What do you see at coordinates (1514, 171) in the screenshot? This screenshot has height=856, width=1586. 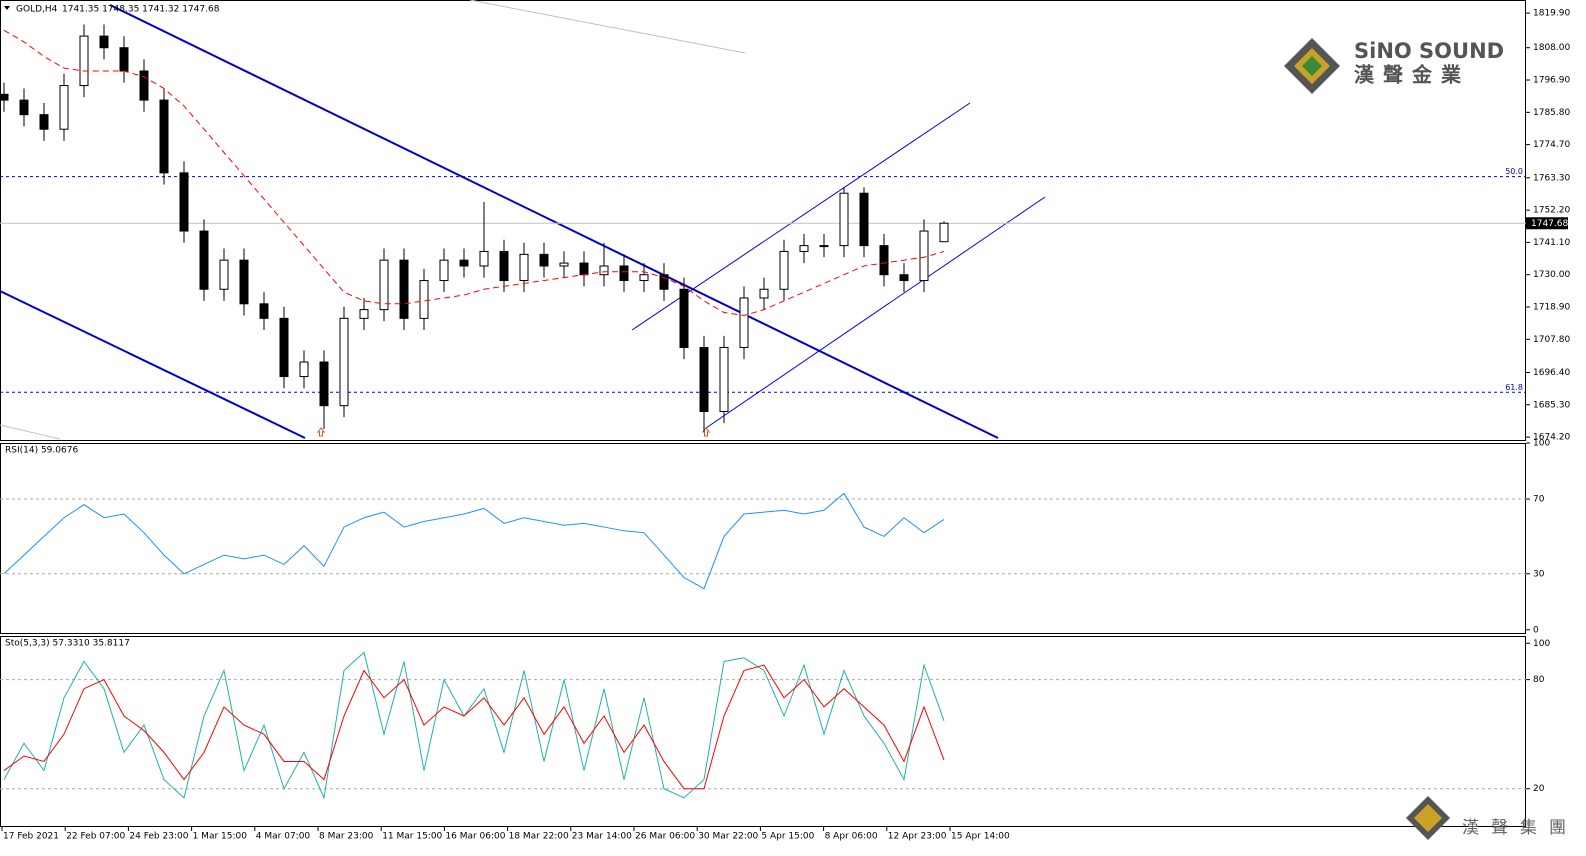 I see `level-label: 50.0` at bounding box center [1514, 171].